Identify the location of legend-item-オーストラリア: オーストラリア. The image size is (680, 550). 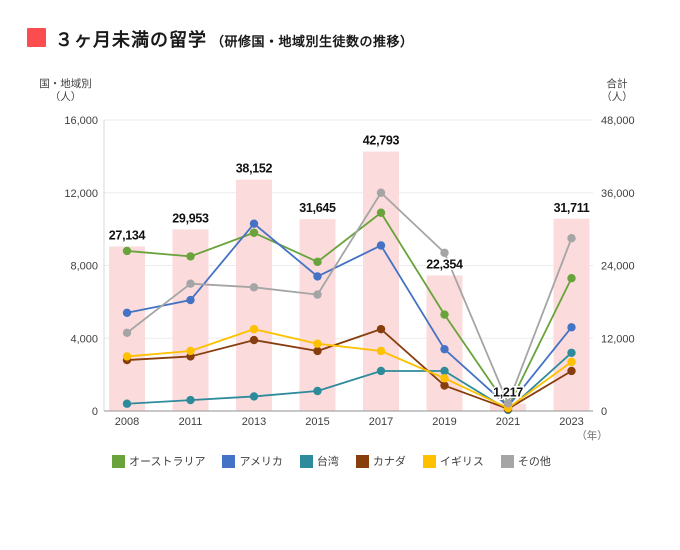
(158, 461).